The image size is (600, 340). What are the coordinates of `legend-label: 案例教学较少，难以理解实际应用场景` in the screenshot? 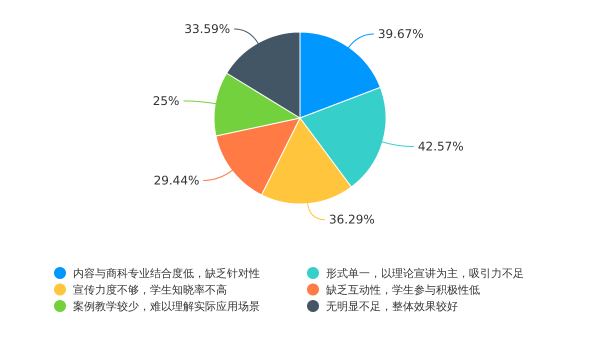 It's located at (166, 306).